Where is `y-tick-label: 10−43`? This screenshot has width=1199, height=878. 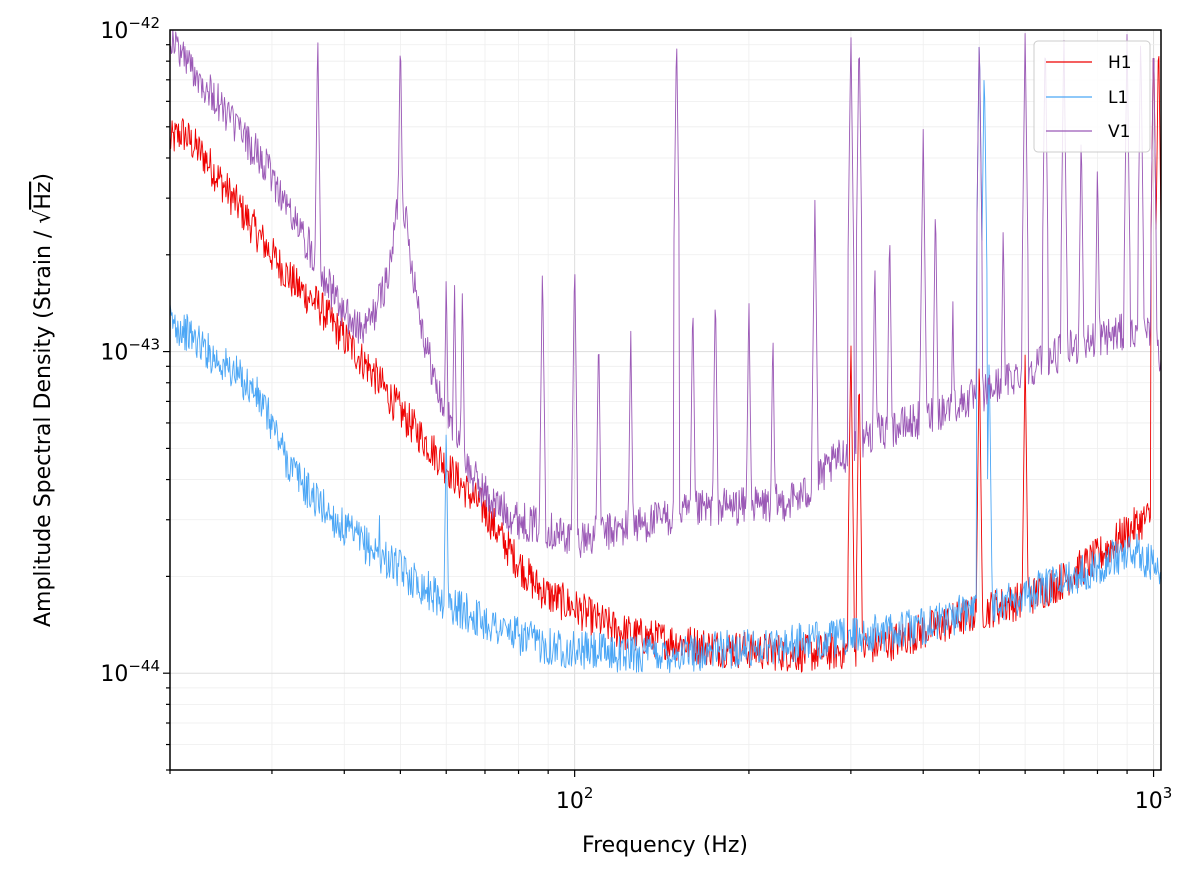
y-tick-label: 10−43 is located at coordinates (130, 351).